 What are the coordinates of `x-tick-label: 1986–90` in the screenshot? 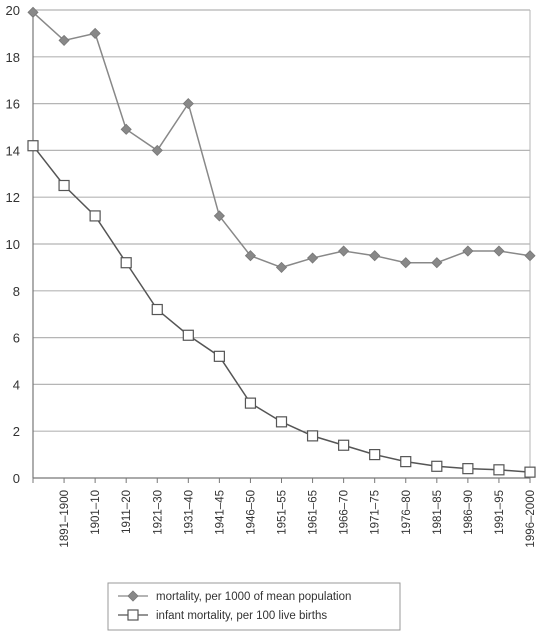 It's located at (469, 512).